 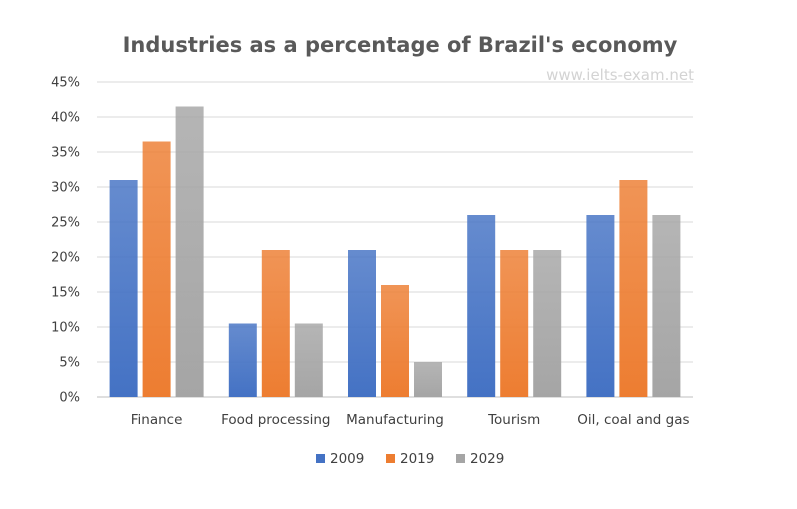 What do you see at coordinates (65, 118) in the screenshot?
I see `y-tick-label: 40%` at bounding box center [65, 118].